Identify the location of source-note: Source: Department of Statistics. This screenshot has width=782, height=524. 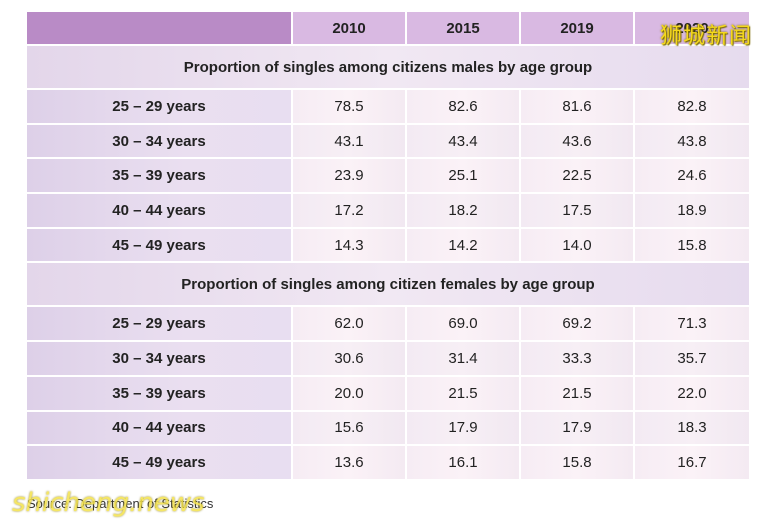
(120, 503).